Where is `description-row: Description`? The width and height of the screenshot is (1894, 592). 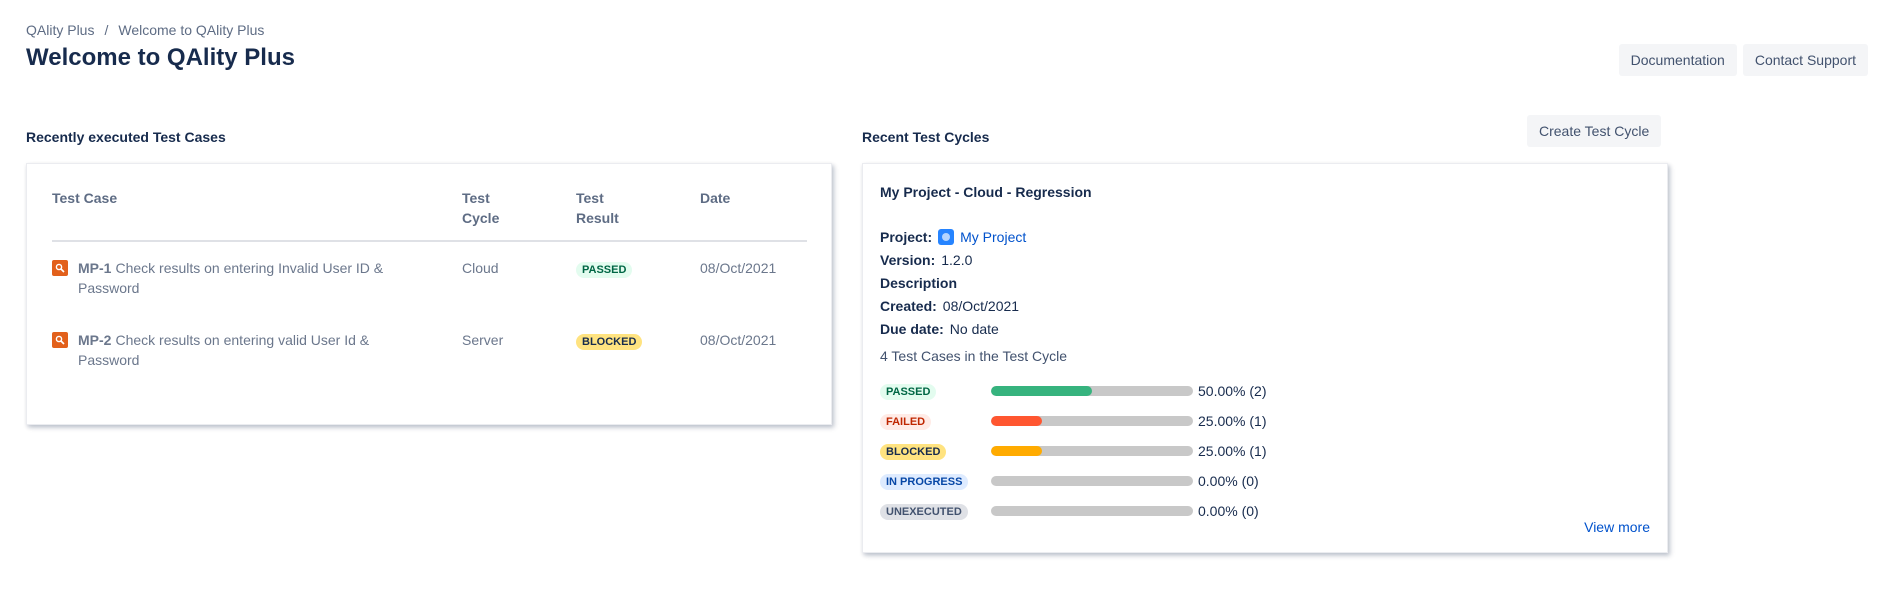 description-row: Description is located at coordinates (953, 283).